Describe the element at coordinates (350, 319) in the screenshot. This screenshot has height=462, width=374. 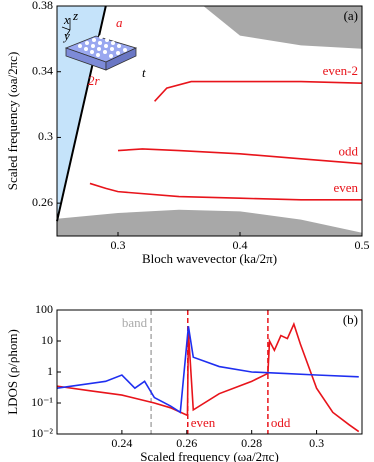
I see `panel-label: (b)` at that location.